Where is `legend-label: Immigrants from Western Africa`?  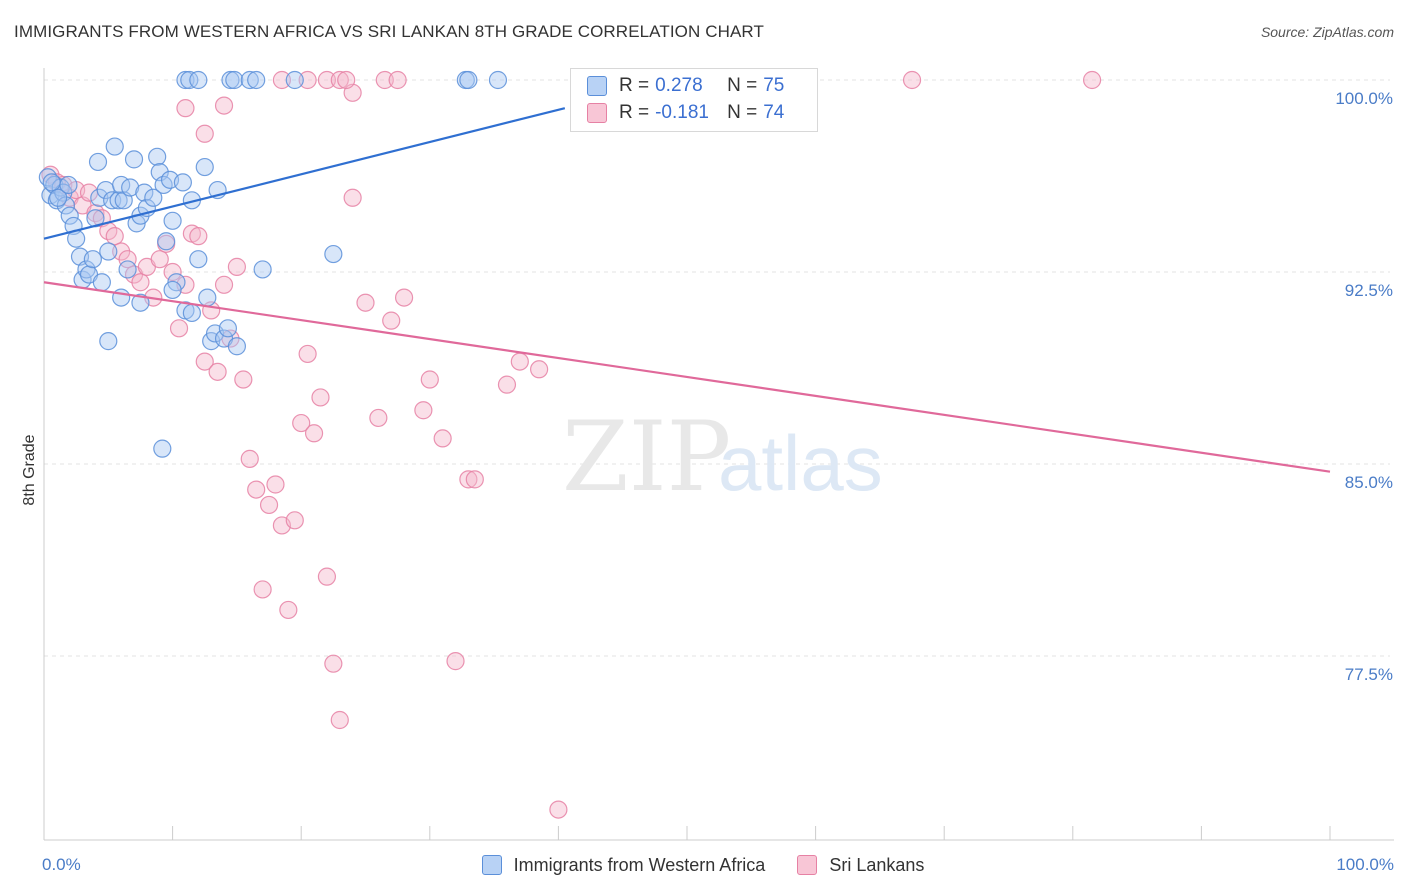
legend-label: Immigrants from Western Africa is located at coordinates (639, 864).